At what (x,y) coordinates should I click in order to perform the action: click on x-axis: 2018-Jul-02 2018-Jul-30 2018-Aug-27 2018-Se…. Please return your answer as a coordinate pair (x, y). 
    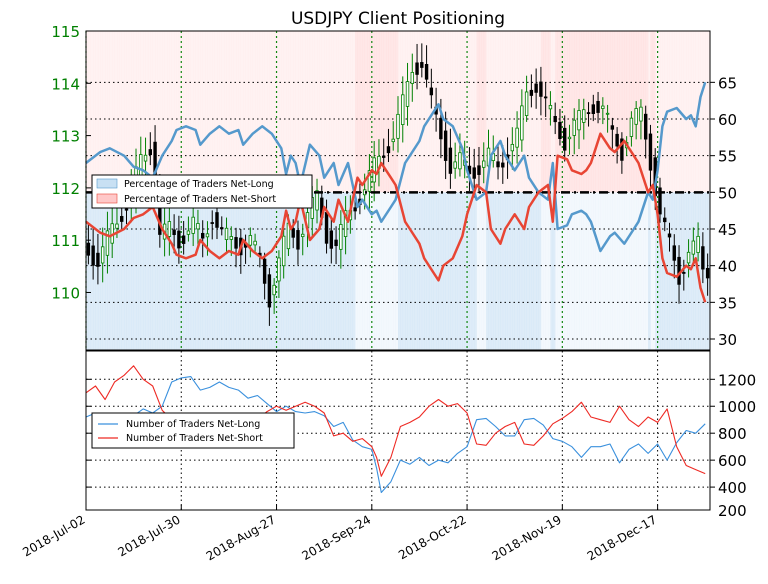
    Looking at the image, I should click on (339, 534).